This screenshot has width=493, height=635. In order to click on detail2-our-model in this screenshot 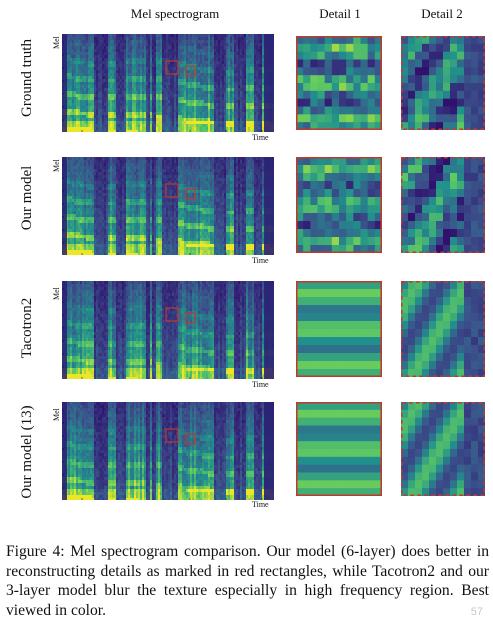, I will do `click(443, 205)`.